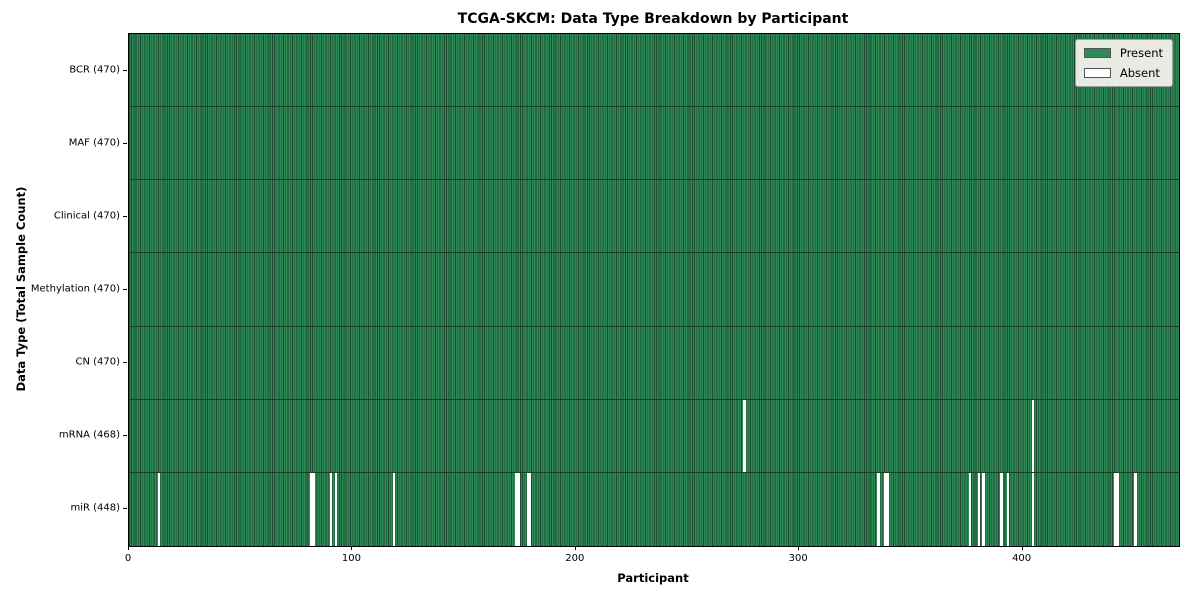 This screenshot has width=1200, height=600. What do you see at coordinates (21, 289) in the screenshot?
I see `y-axis-label: Data Type (Total Sample Count)` at bounding box center [21, 289].